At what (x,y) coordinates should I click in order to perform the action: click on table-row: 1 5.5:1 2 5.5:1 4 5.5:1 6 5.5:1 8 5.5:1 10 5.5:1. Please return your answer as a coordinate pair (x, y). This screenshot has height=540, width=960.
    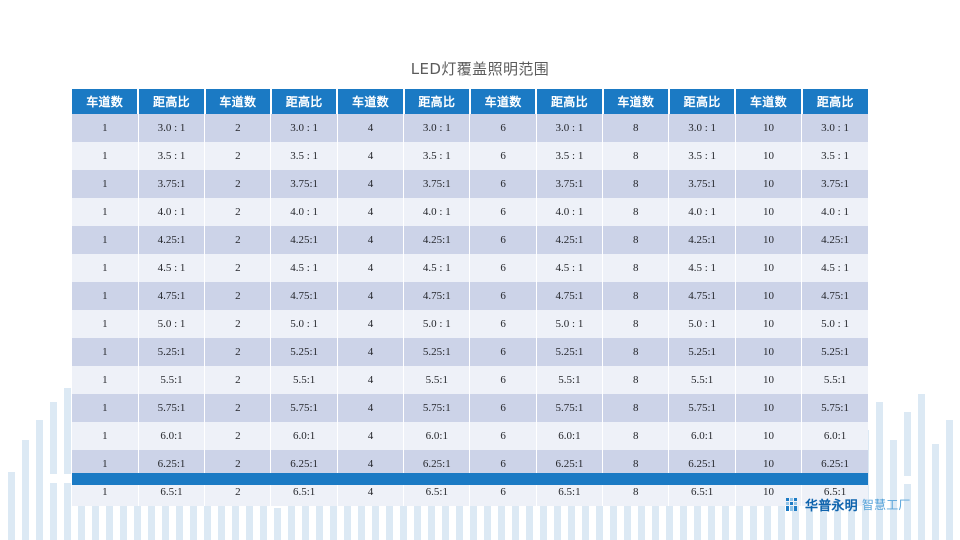
    Looking at the image, I should click on (470, 380).